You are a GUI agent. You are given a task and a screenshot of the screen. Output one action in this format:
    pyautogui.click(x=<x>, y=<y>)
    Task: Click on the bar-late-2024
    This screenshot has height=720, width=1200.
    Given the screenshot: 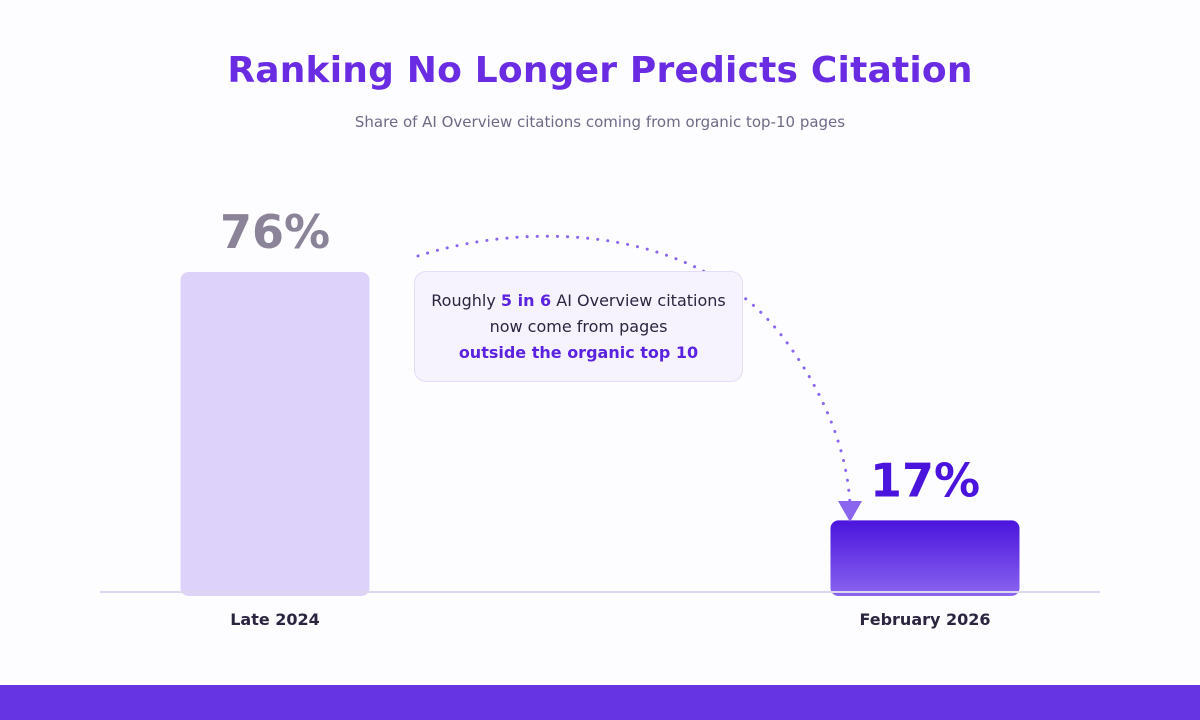 What is the action you would take?
    pyautogui.click(x=275, y=434)
    